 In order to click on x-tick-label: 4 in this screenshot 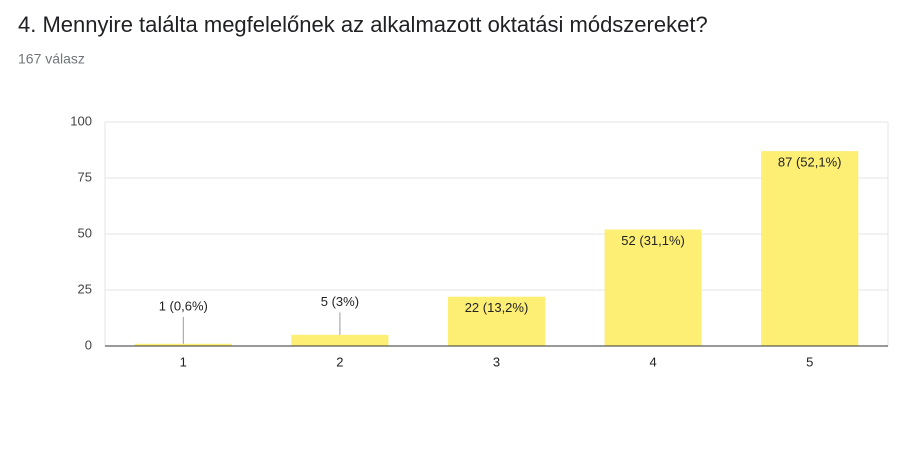, I will do `click(652, 361)`.